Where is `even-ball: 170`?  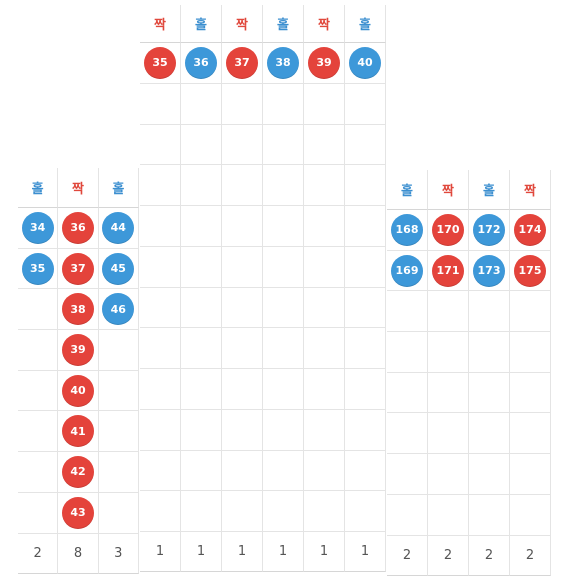 even-ball: 170 is located at coordinates (448, 229).